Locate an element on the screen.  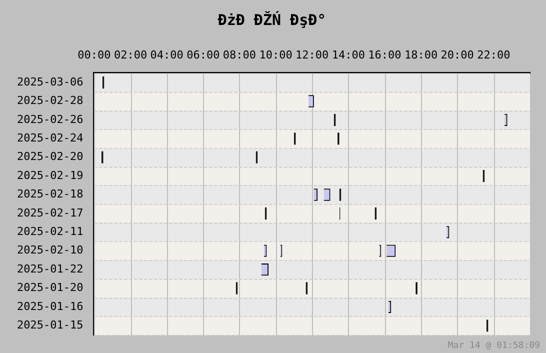
y-tick-label: 2025-02-17 is located at coordinates (50, 213).